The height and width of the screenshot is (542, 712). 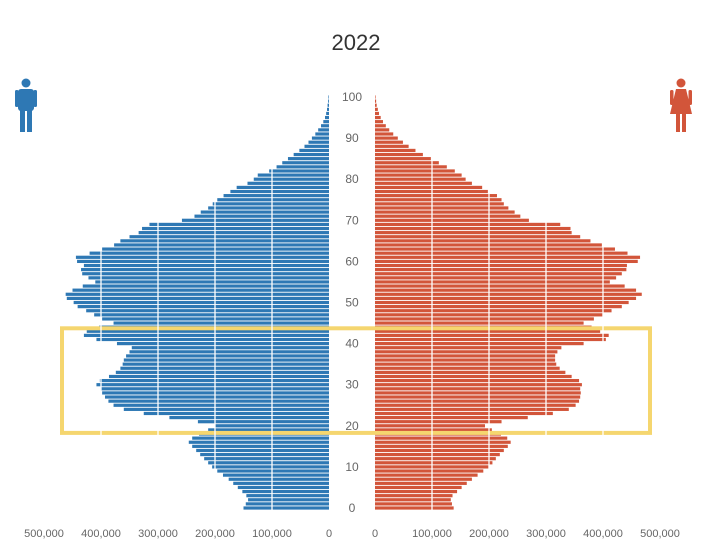 I want to click on female-value-tick-label: 100,000, so click(x=432, y=534).